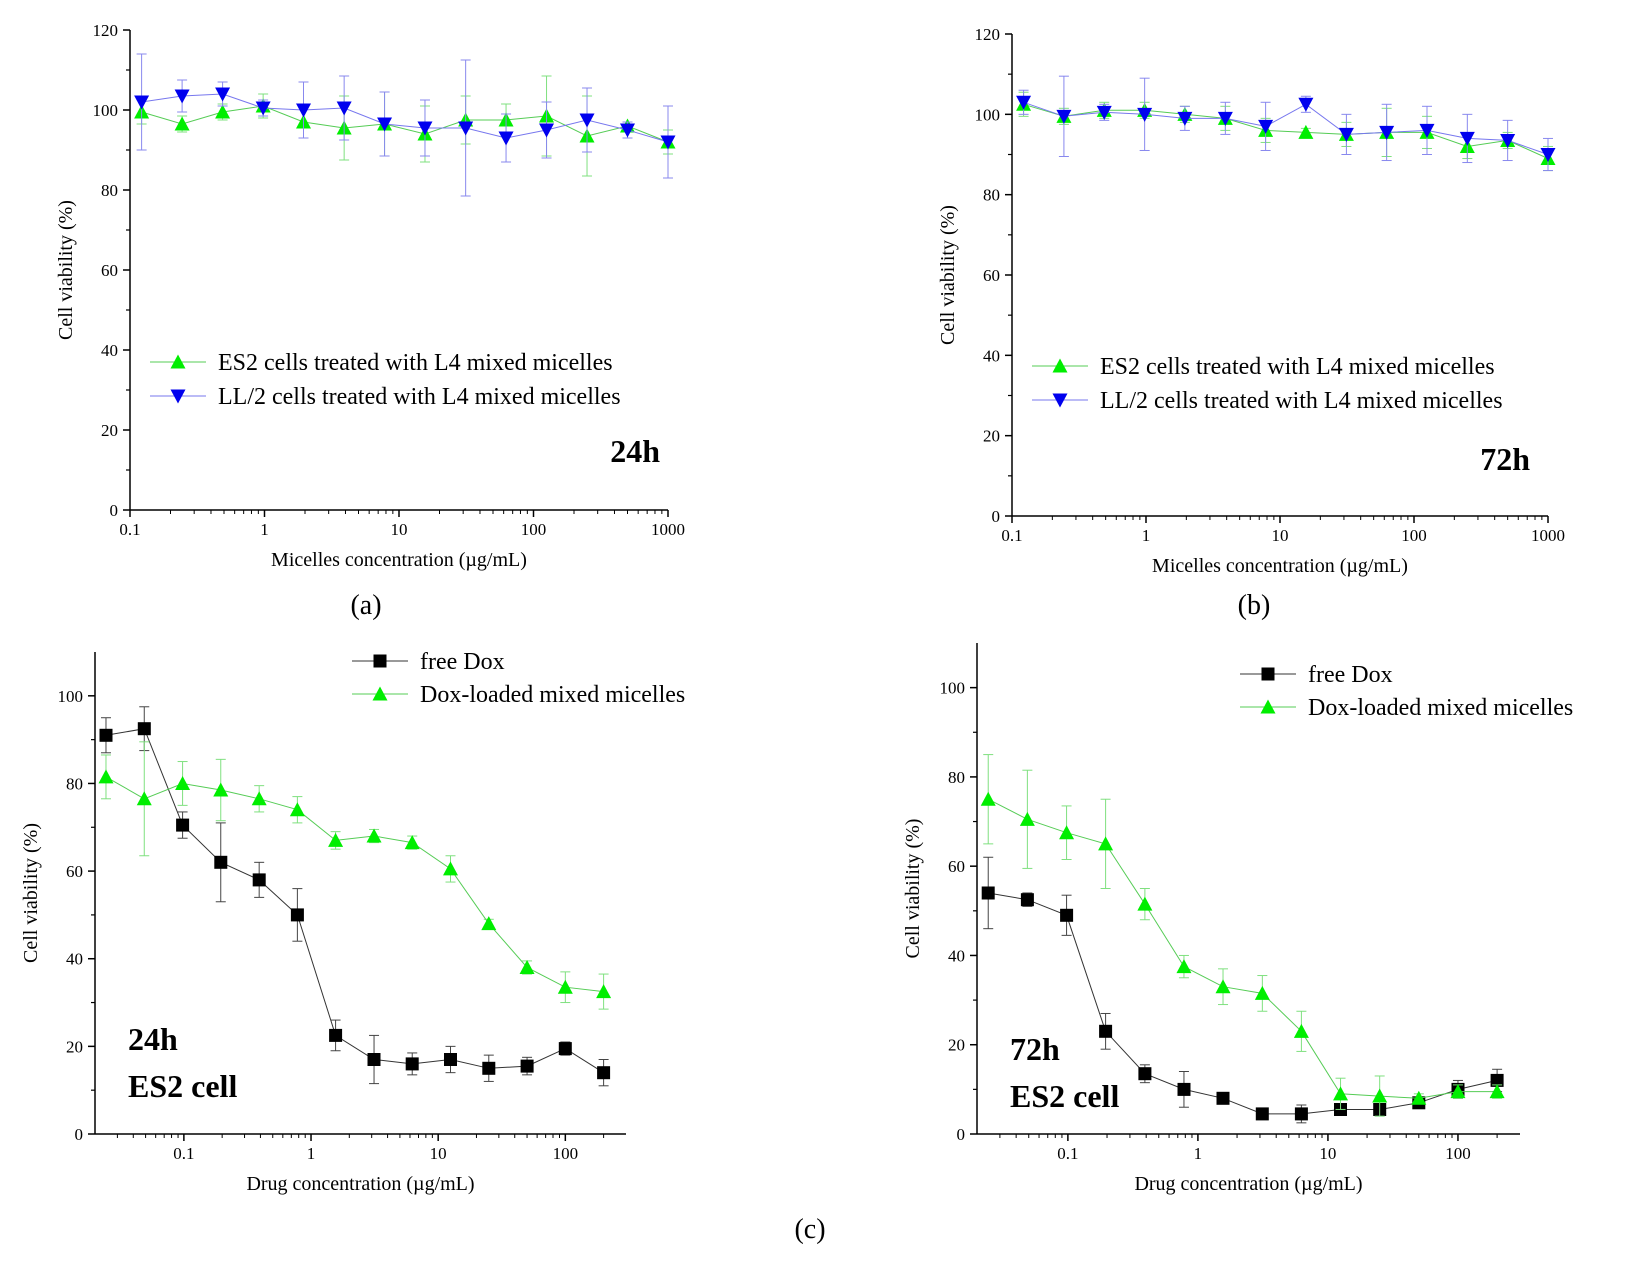  I want to click on y-axis-title: Cell viability (%), so click(913, 889).